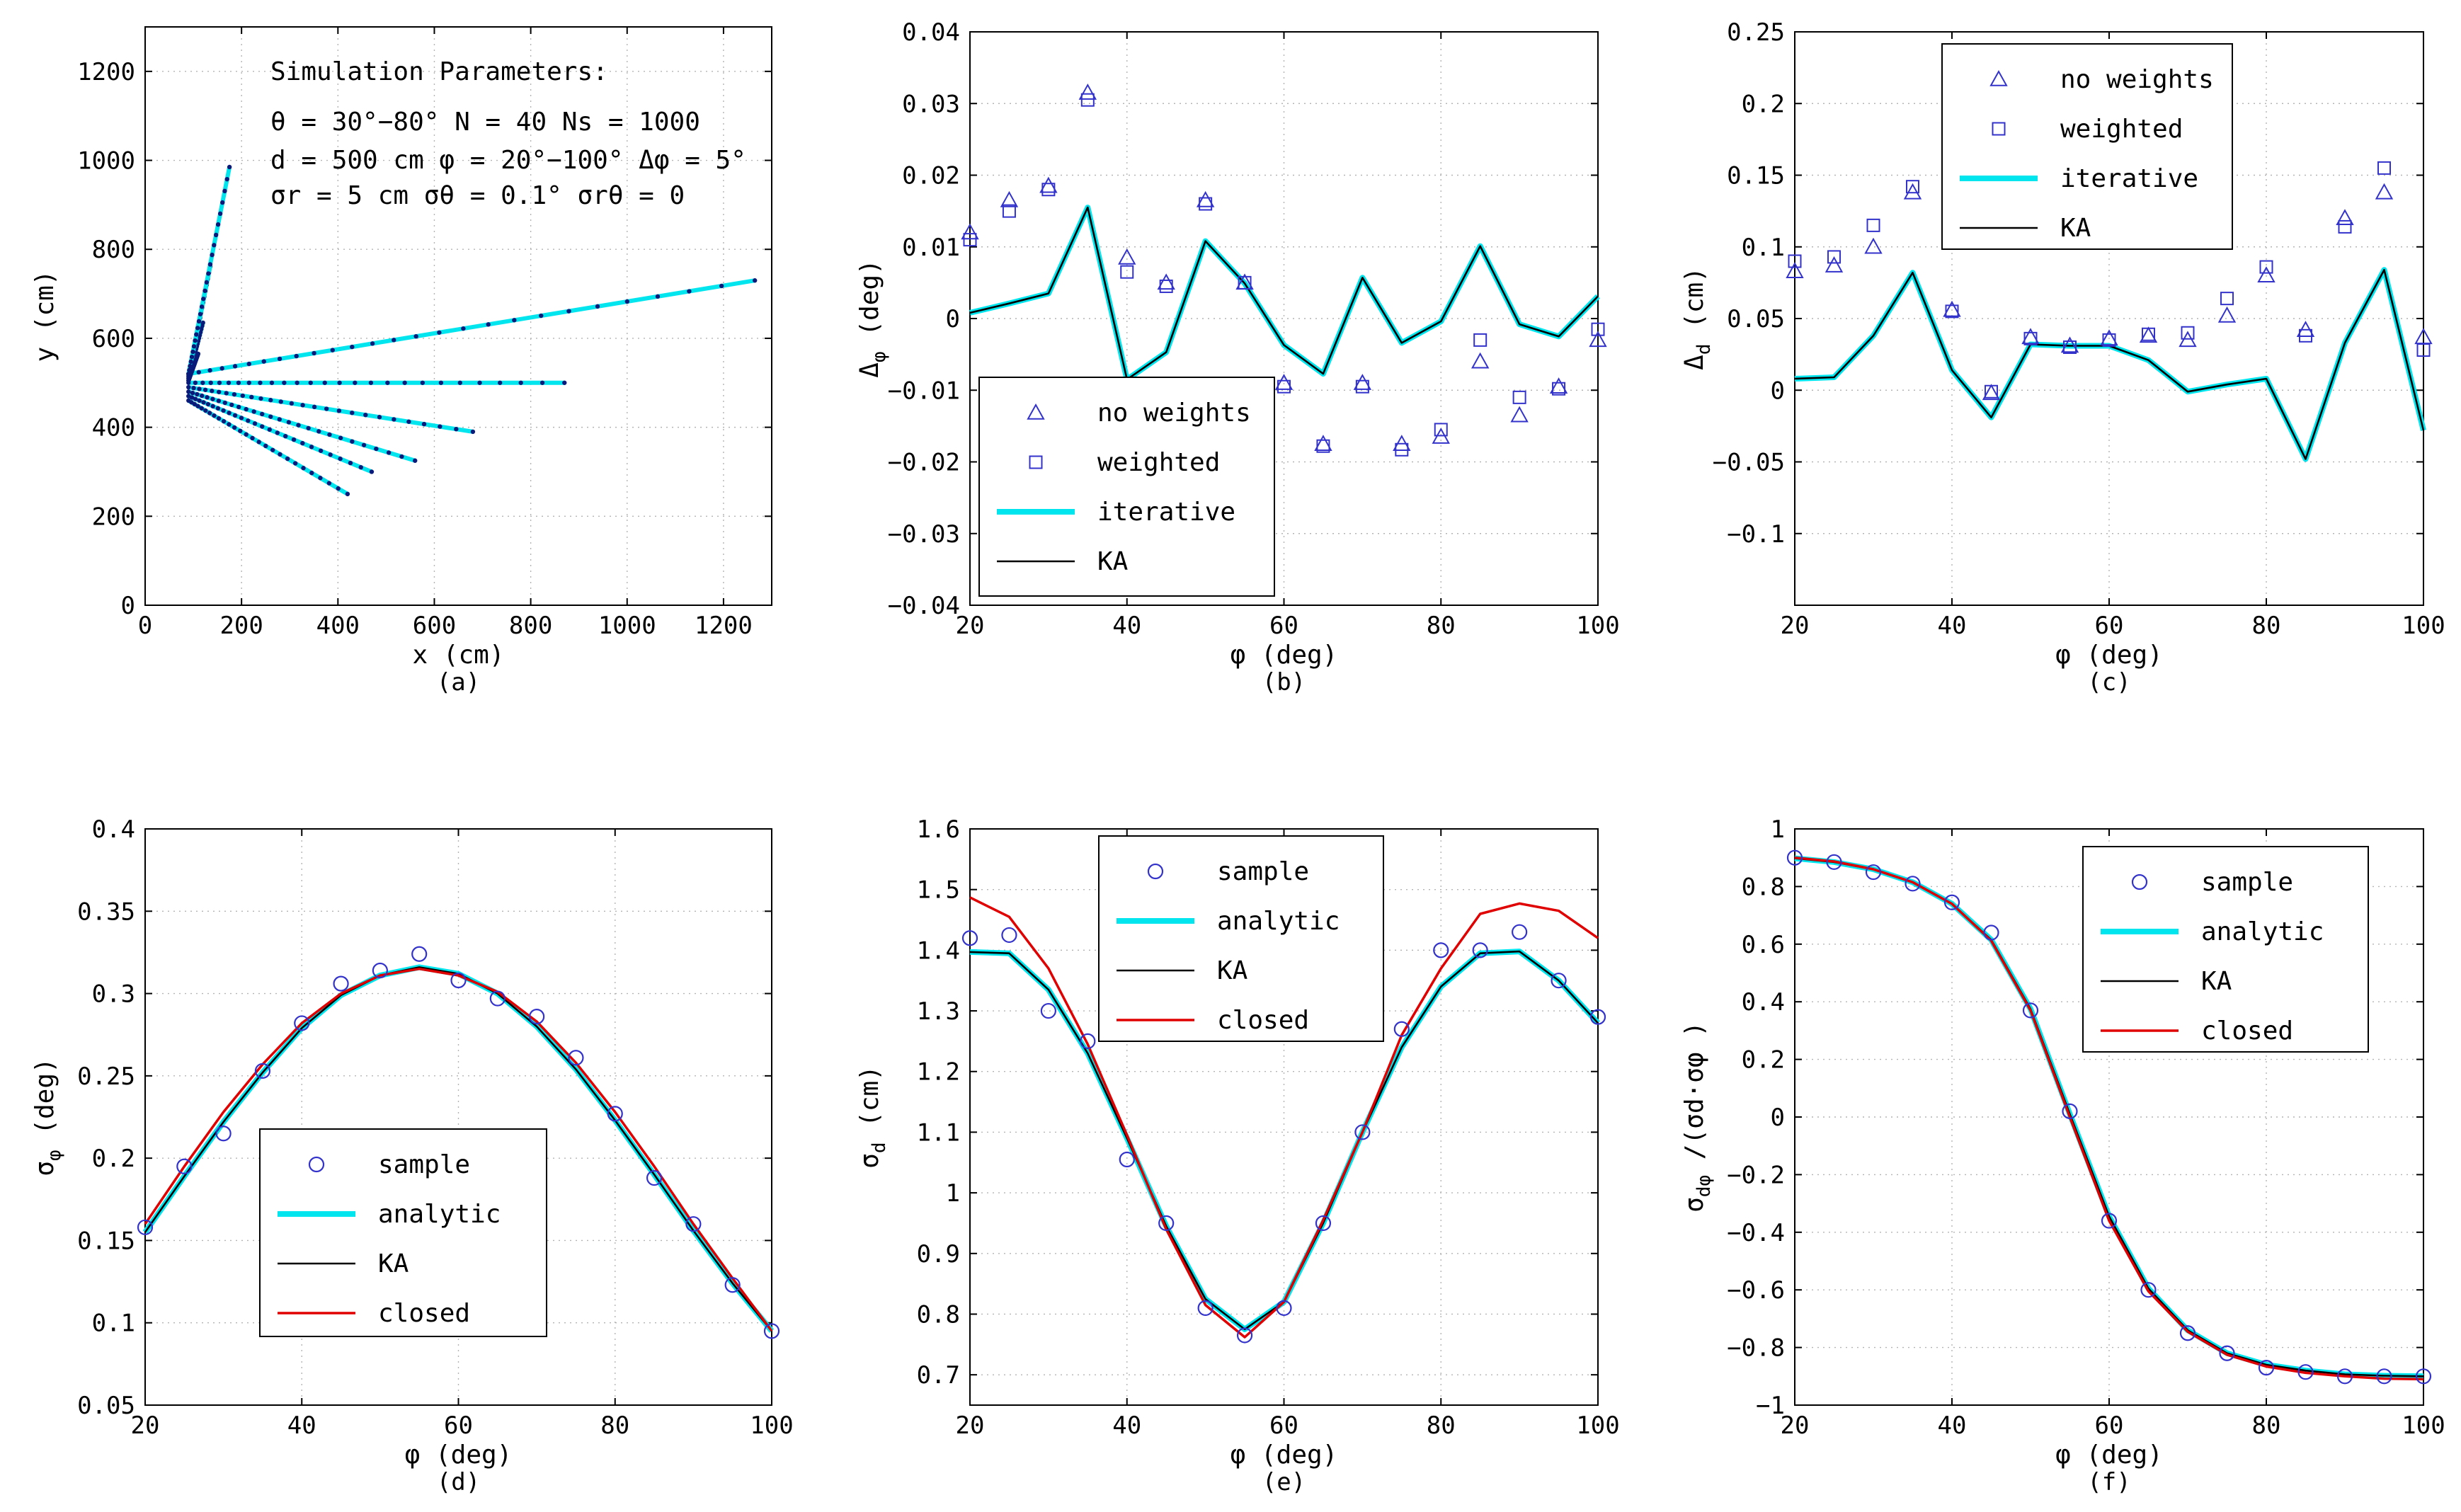 The width and height of the screenshot is (2461, 1512). Describe the element at coordinates (1756, 1175) in the screenshot. I see `y-tick-label: −0.2` at that location.